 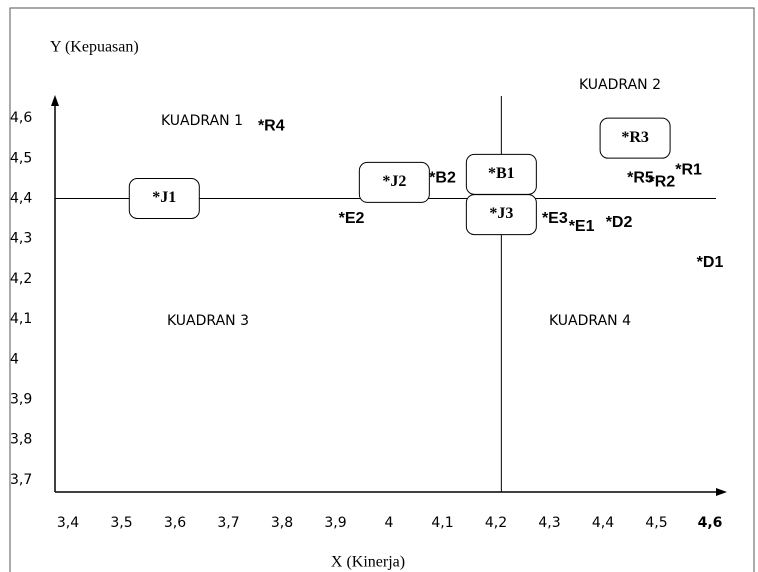 What do you see at coordinates (21, 319) in the screenshot?
I see `y-tick-label: 4,1` at bounding box center [21, 319].